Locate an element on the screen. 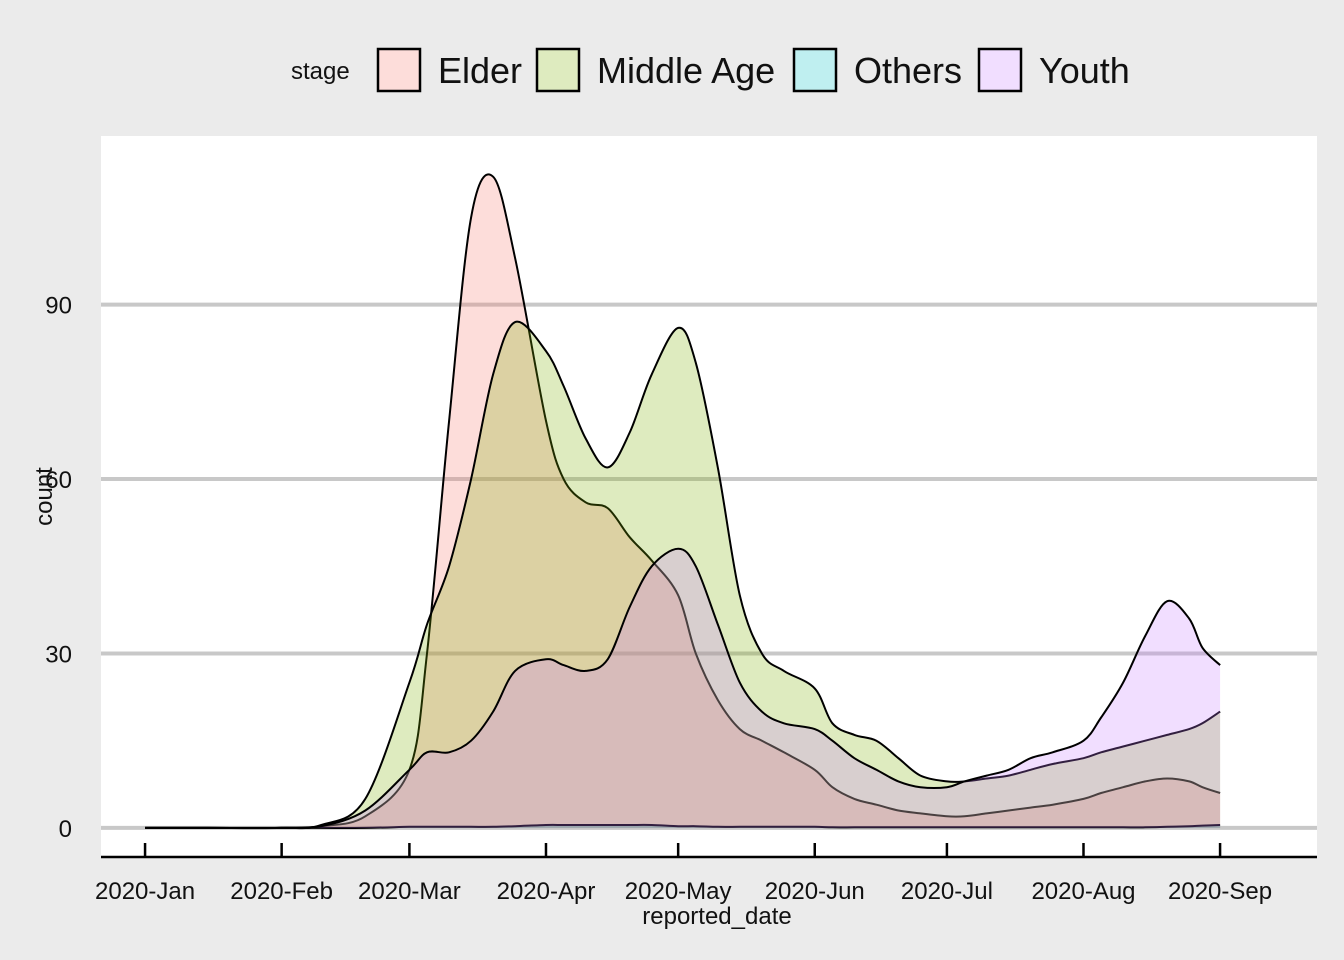  y-tick-label: 60 is located at coordinates (58, 480).